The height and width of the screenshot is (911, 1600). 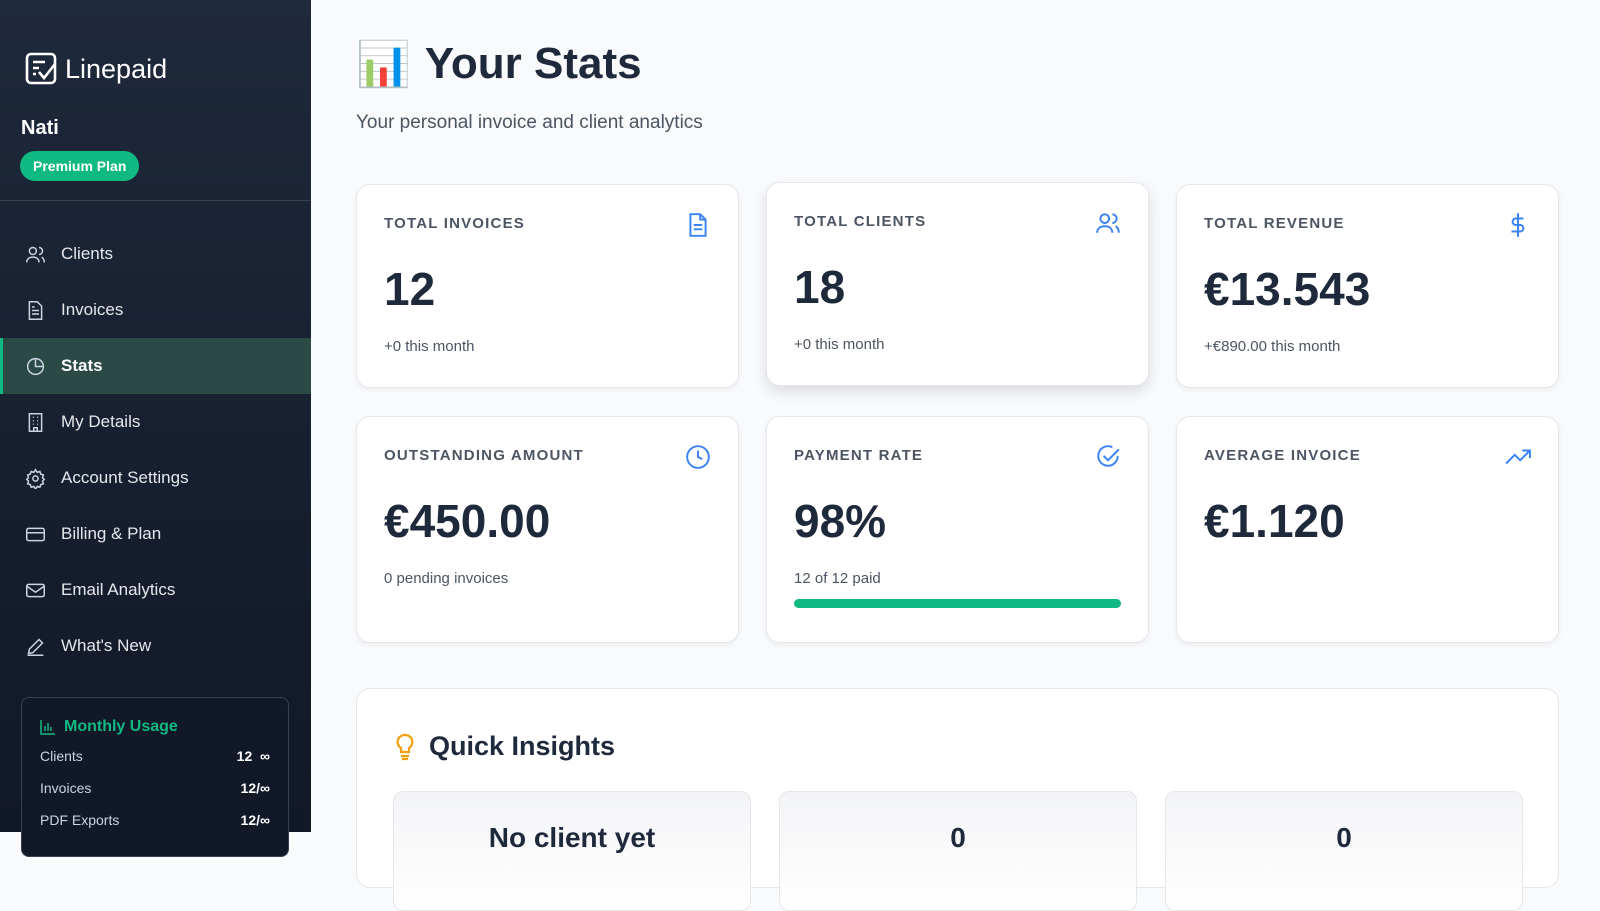 I want to click on section-title: Quick Insights, so click(x=522, y=746).